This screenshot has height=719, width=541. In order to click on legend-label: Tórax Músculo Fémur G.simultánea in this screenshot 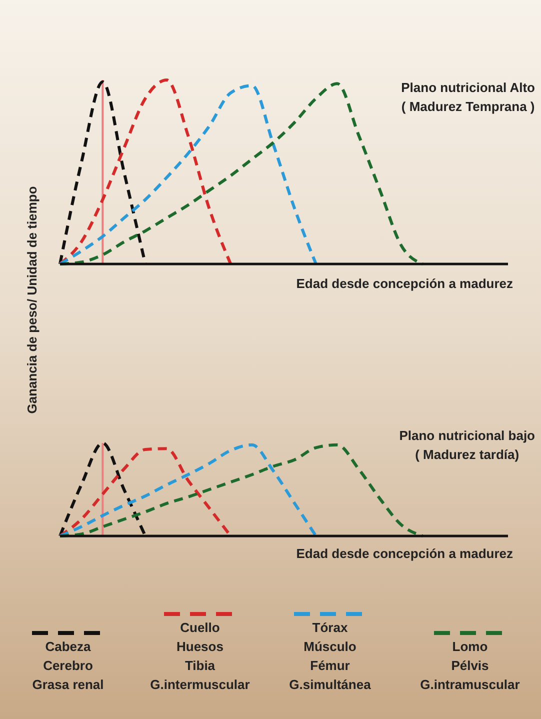, I will do `click(330, 656)`.